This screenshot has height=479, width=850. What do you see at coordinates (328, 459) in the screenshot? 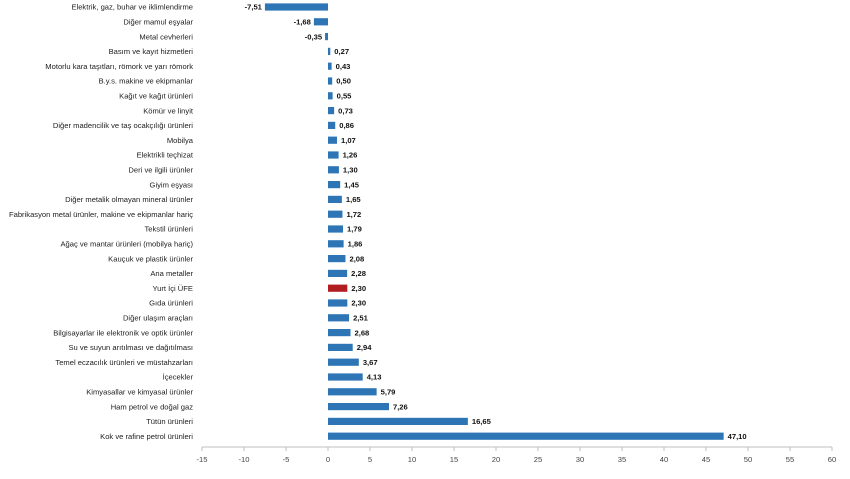
I see `x-tick-label-3: 0` at bounding box center [328, 459].